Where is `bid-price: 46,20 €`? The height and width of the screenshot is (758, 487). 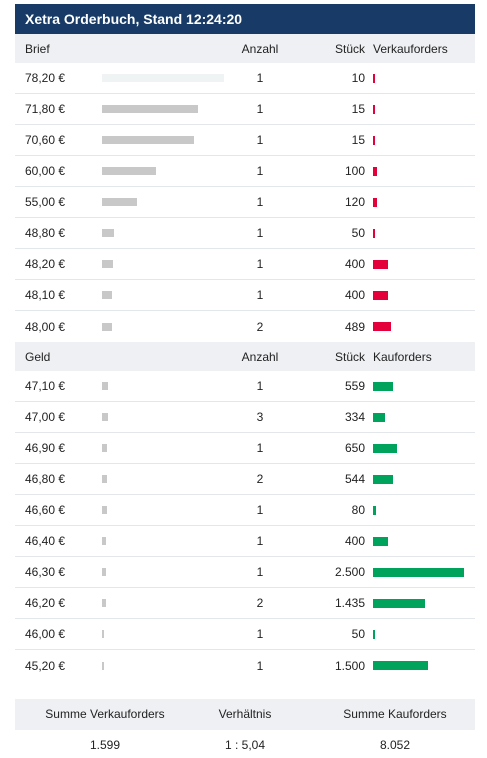
bid-price: 46,20 € is located at coordinates (45, 603).